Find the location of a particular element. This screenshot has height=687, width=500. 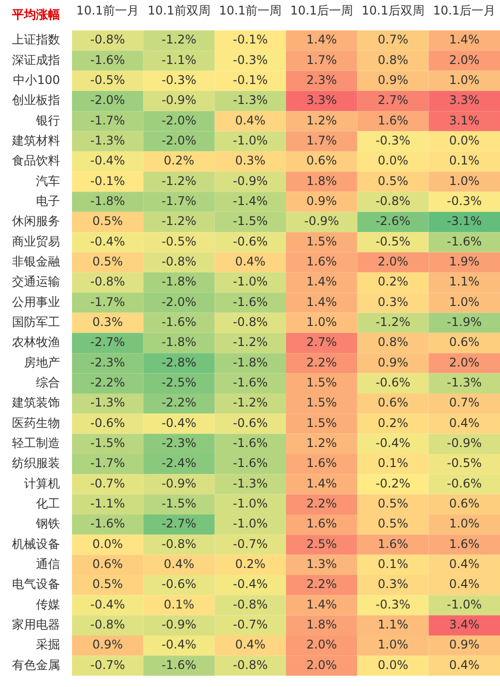

data-label: 3.4% is located at coordinates (464, 625).